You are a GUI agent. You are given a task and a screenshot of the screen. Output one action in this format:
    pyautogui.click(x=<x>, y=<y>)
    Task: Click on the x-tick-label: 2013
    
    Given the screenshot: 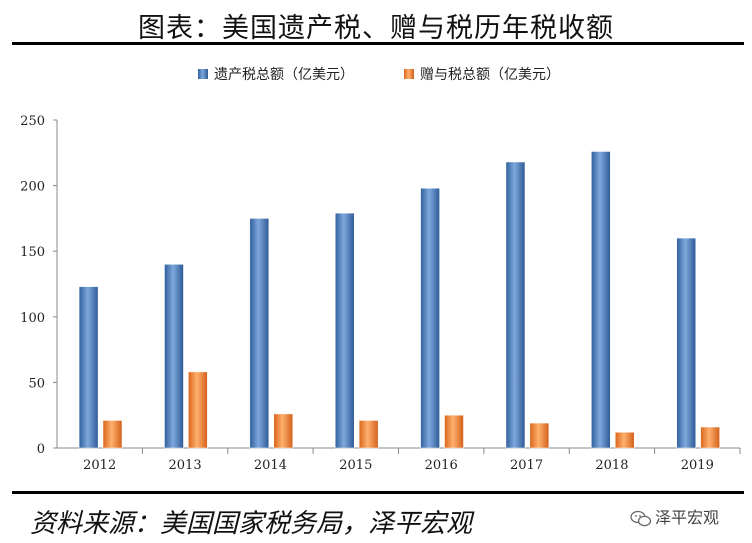 What is the action you would take?
    pyautogui.click(x=185, y=465)
    